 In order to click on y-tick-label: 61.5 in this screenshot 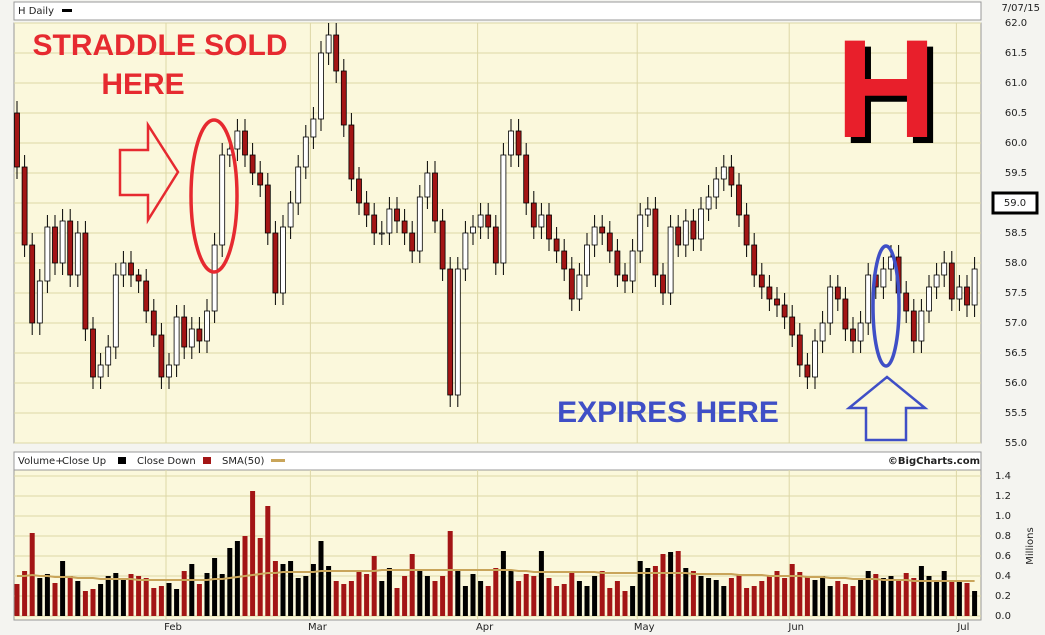, I will do `click(1016, 53)`.